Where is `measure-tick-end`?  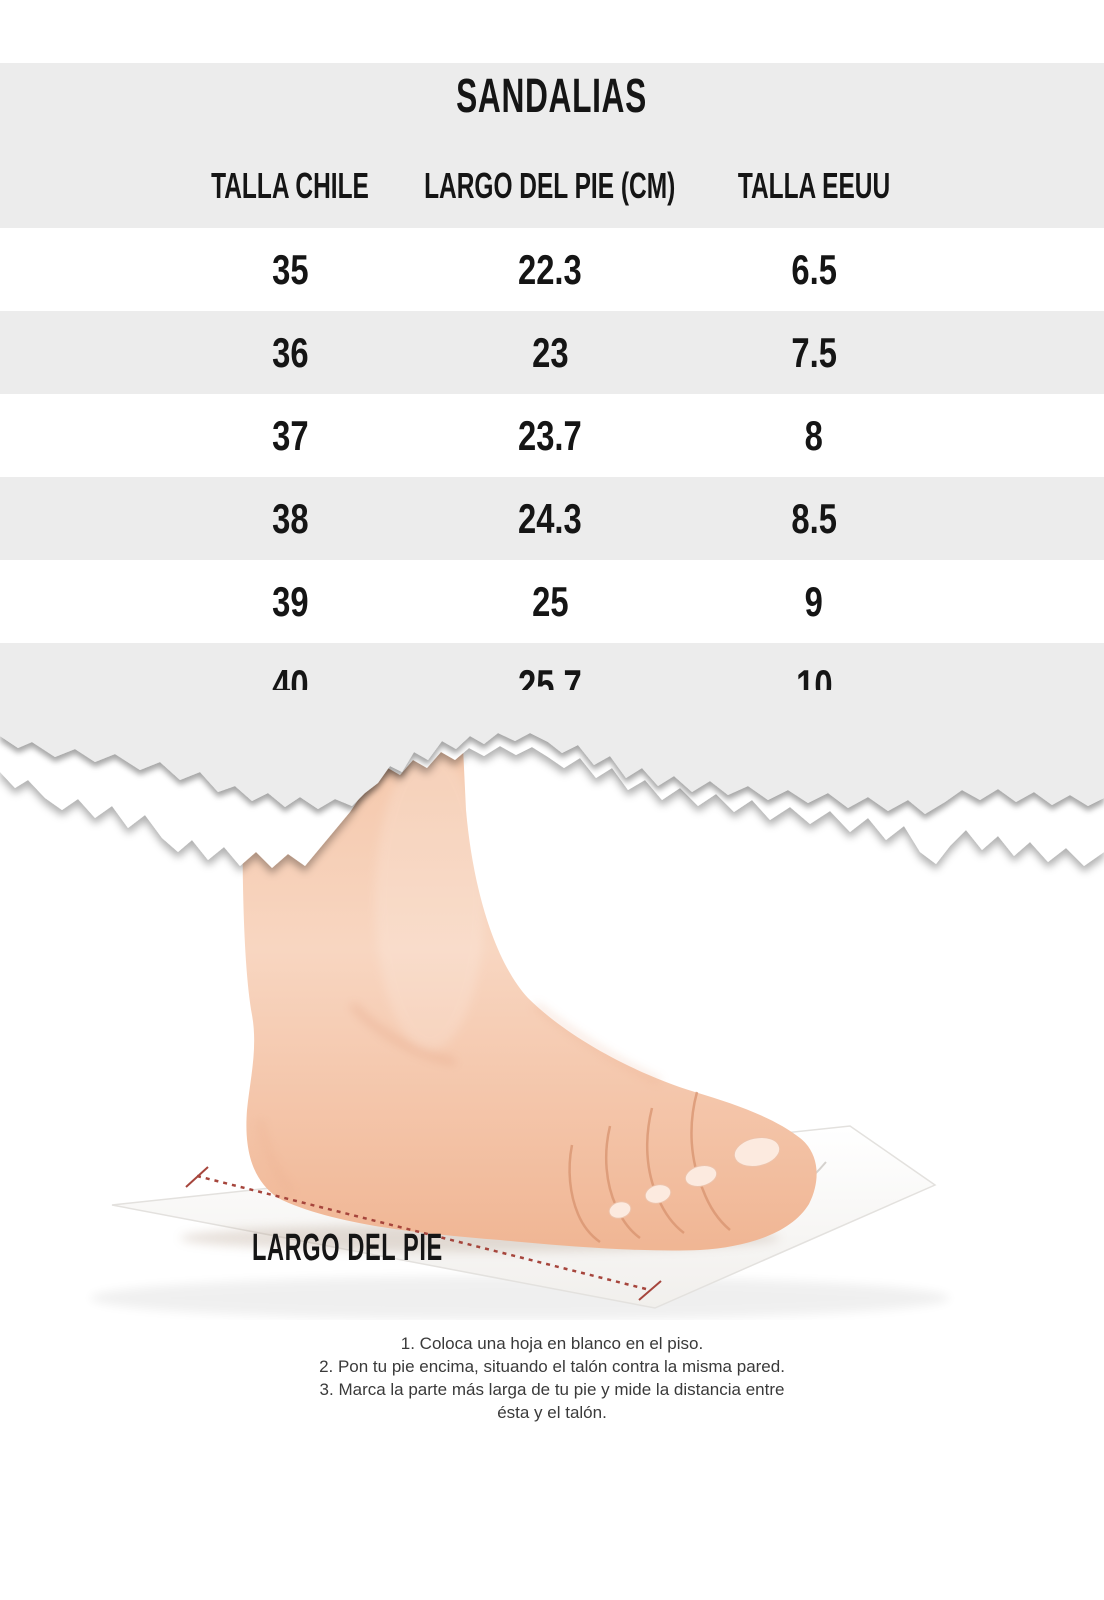
measure-tick-end is located at coordinates (650, 1290).